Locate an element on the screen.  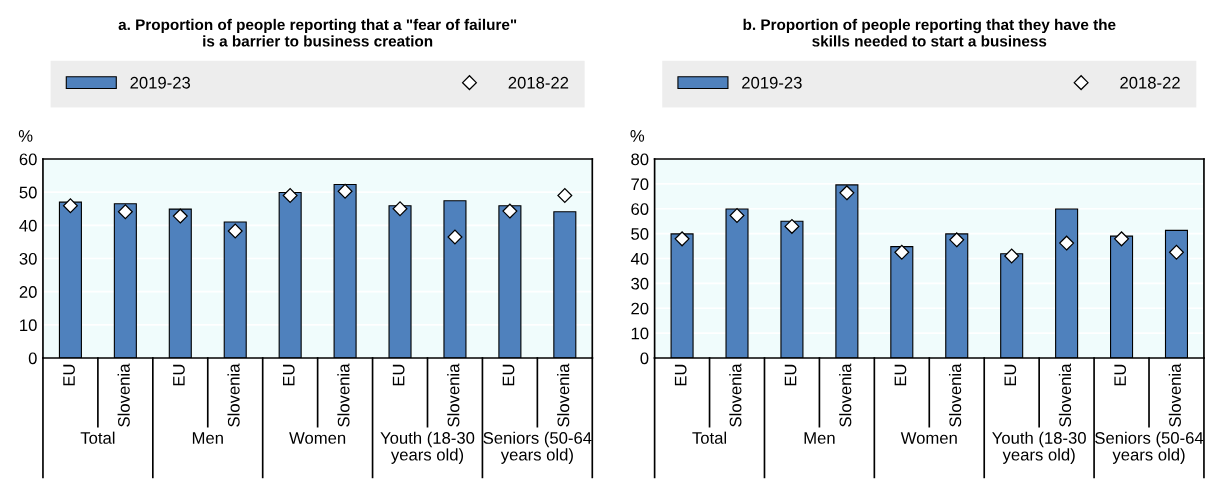
chart-title: b. Proportion of people reporting that they have the skills needed to start a business is located at coordinates (929, 32).